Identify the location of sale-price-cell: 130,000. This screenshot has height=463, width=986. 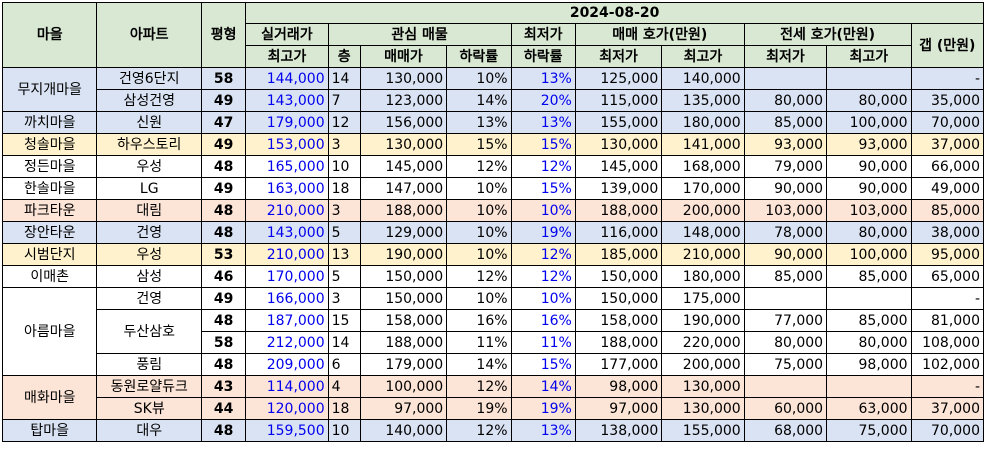
(403, 78).